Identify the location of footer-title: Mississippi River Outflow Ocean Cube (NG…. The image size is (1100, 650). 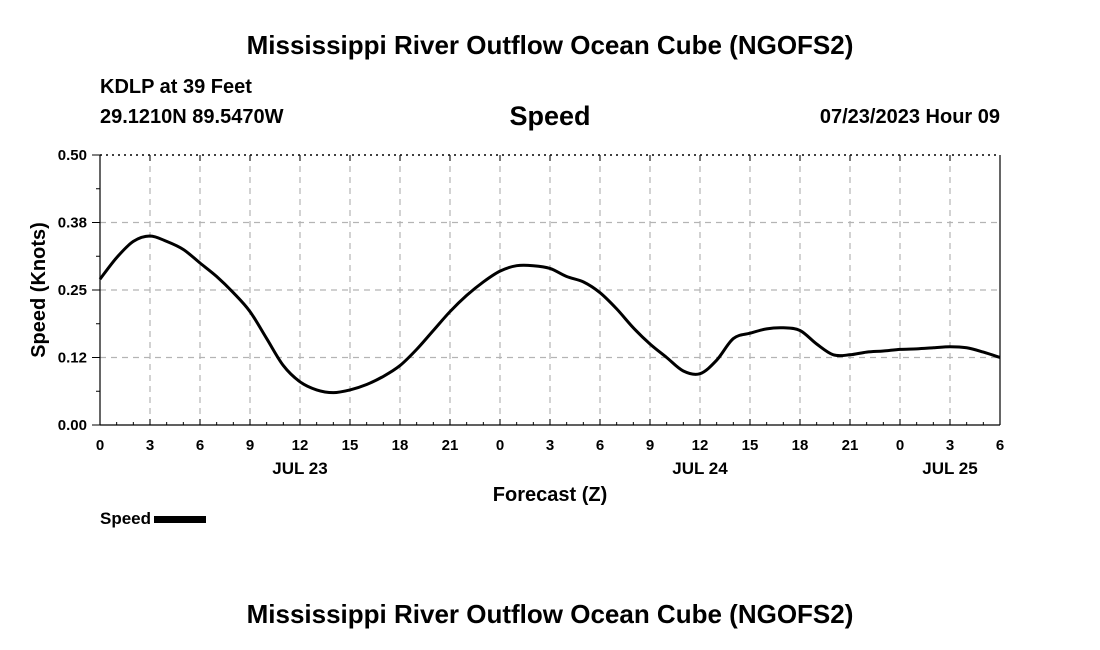
(550, 614).